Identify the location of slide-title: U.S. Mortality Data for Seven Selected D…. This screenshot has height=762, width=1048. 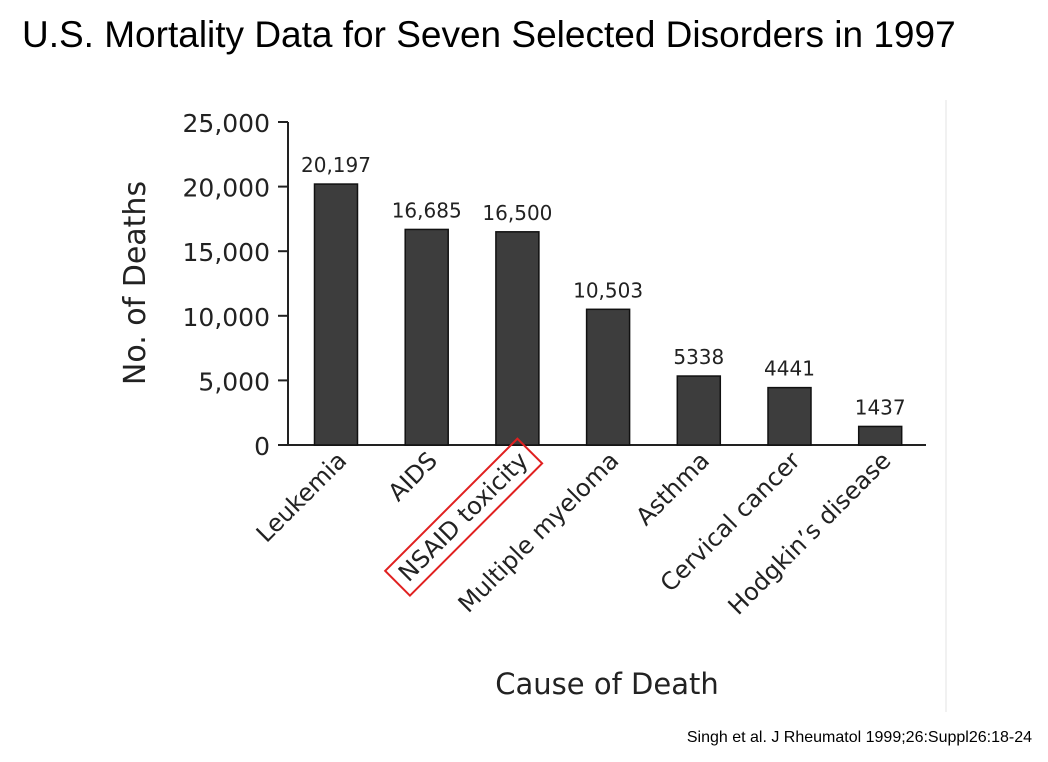
(489, 34).